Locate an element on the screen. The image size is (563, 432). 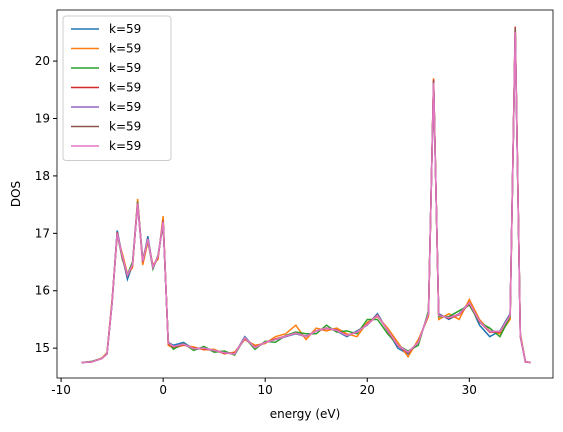
x-tick-label: 30 is located at coordinates (469, 390).